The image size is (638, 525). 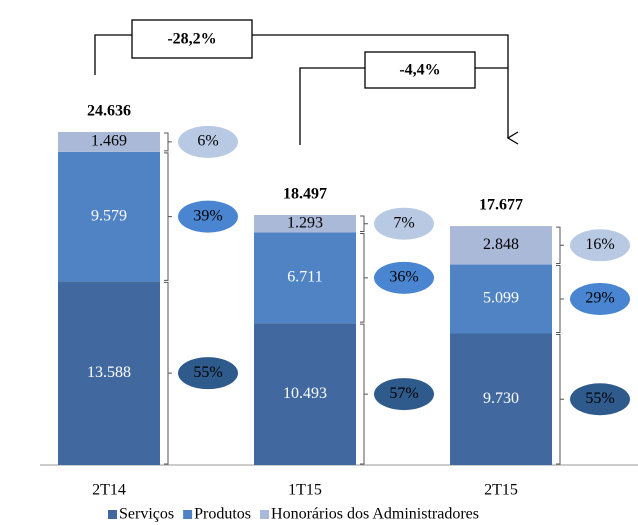 I want to click on share-label: 39%, so click(x=207, y=215).